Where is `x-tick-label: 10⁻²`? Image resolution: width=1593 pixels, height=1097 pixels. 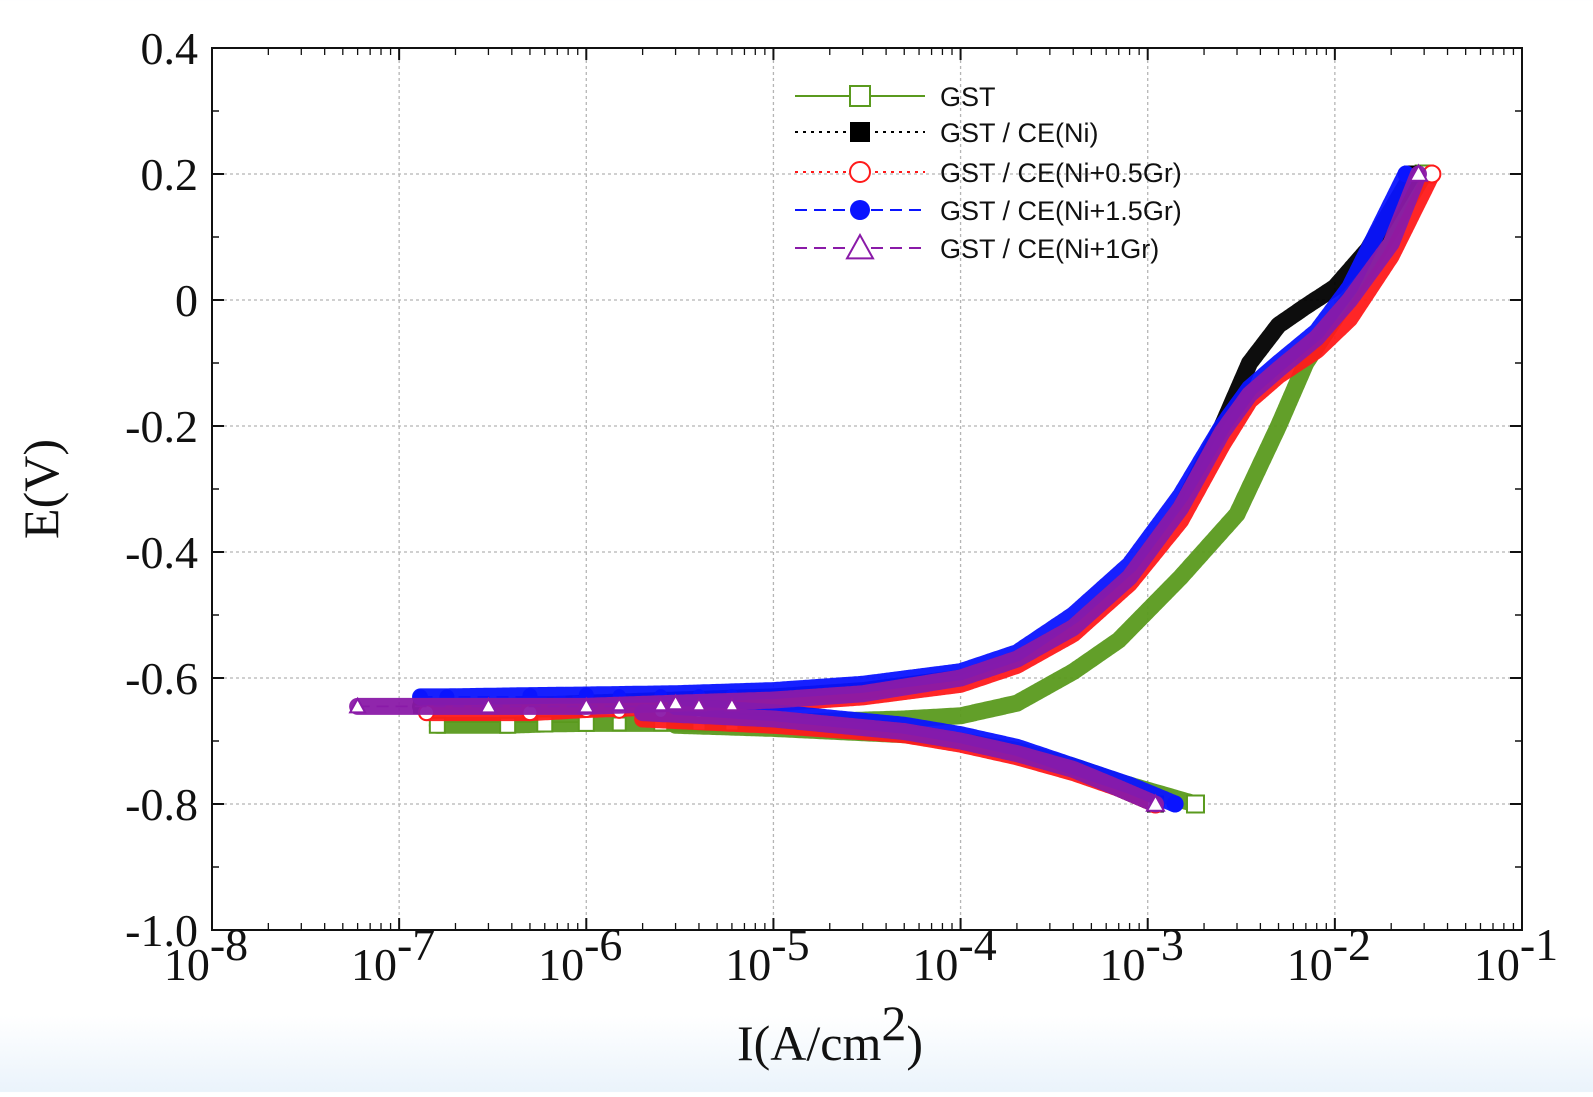 x-tick-label: 10⁻² is located at coordinates (1329, 954).